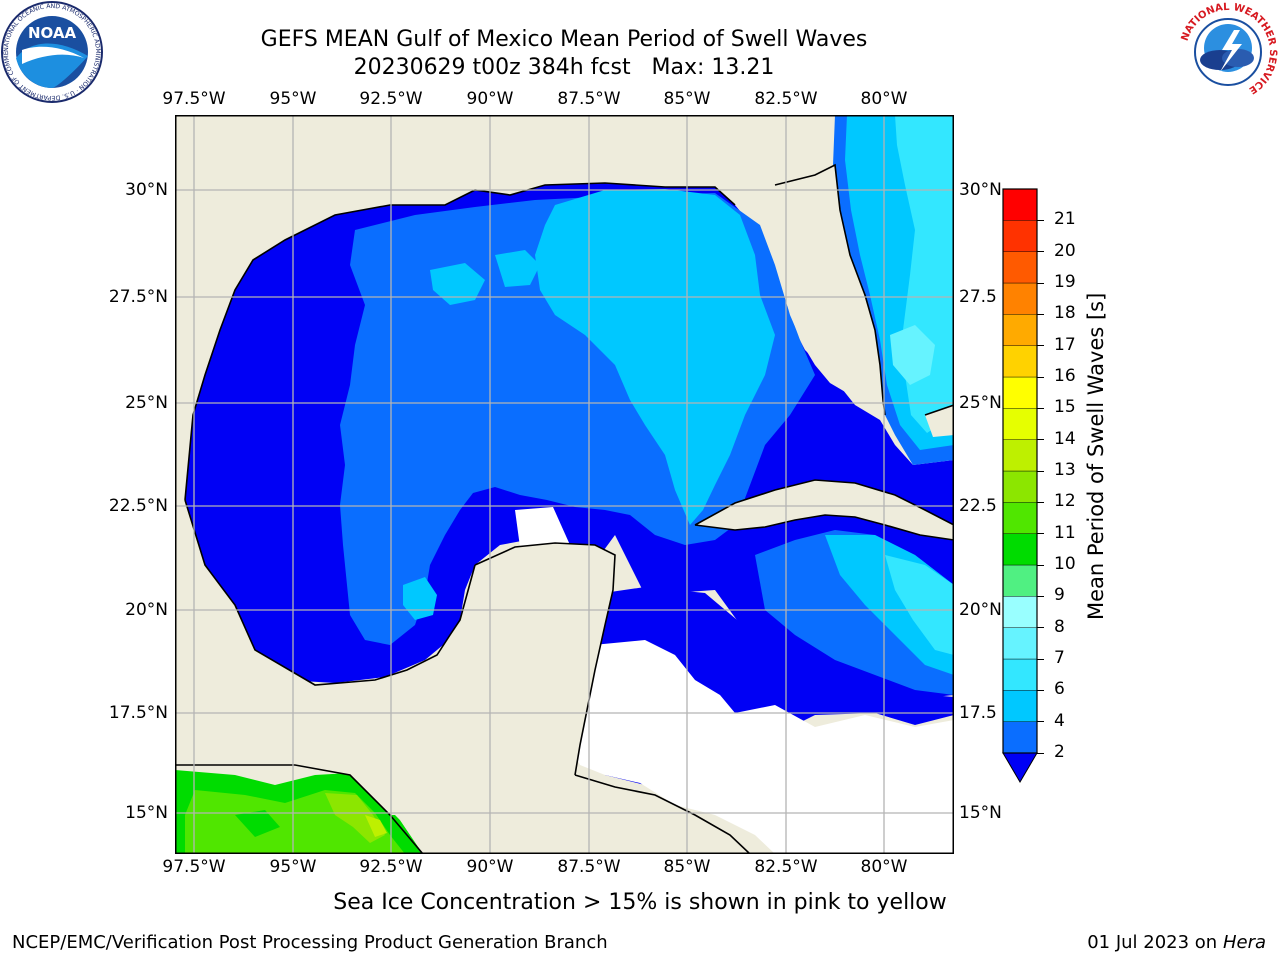 The width and height of the screenshot is (1280, 960). Describe the element at coordinates (980, 403) in the screenshot. I see `lat-label-right: 25°N` at that location.